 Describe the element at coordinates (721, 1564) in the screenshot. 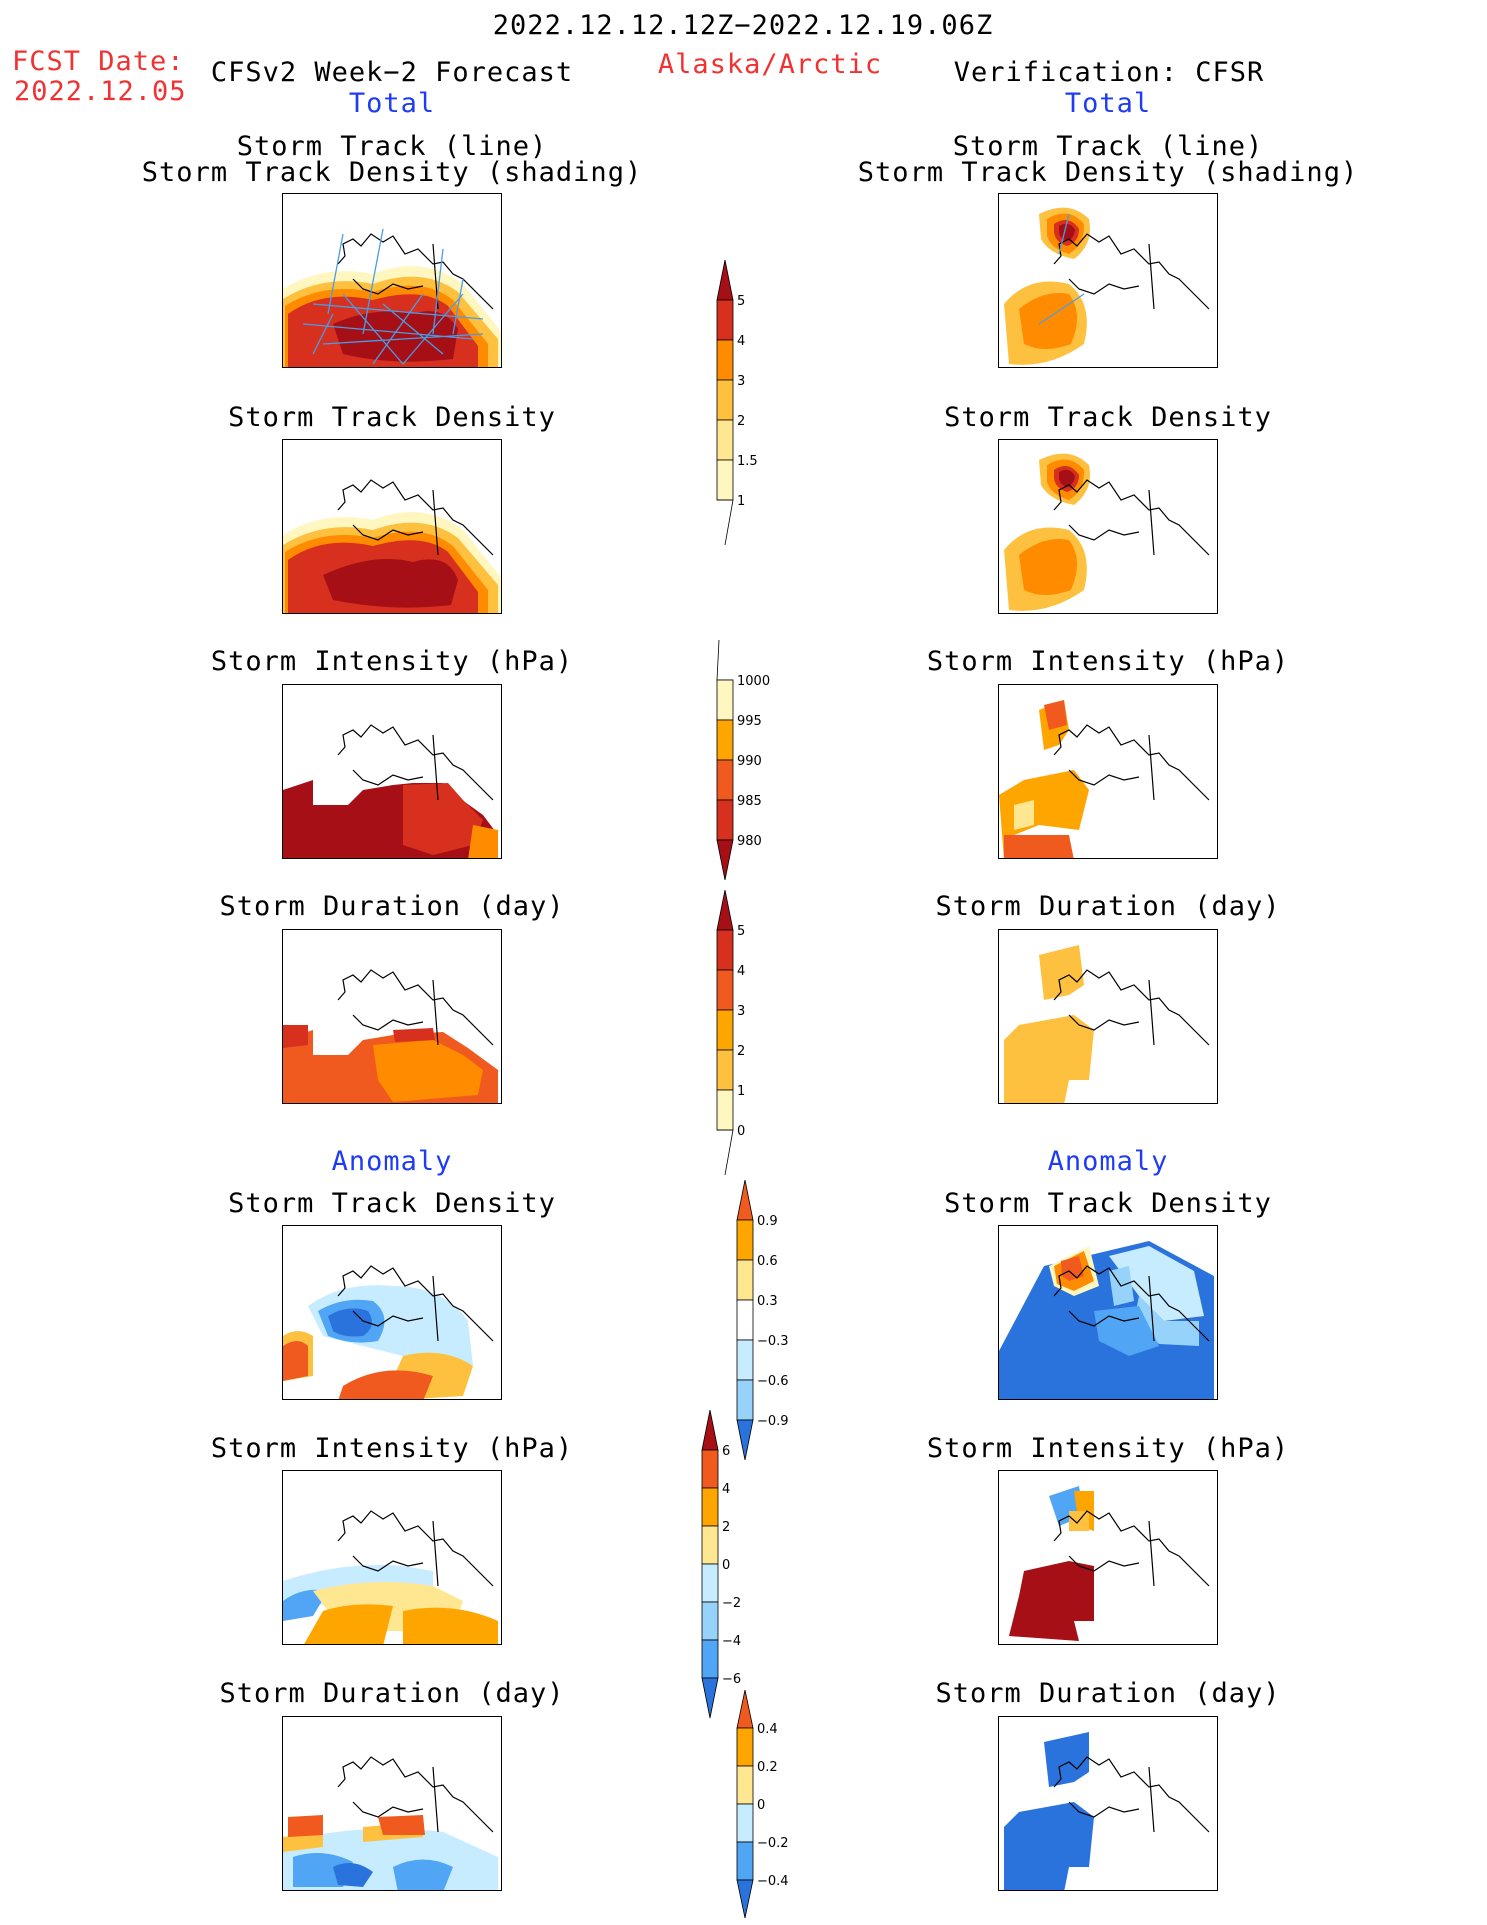

I see `colorbar-intensity-anomaly: 6 4 2 0 −2 −4 −6` at that location.